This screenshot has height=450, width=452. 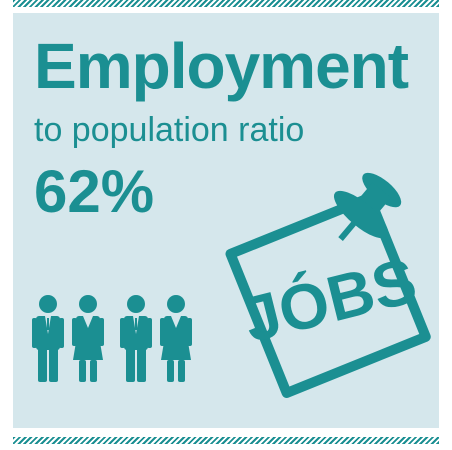 I want to click on headline-value: 62%, so click(x=94, y=191).